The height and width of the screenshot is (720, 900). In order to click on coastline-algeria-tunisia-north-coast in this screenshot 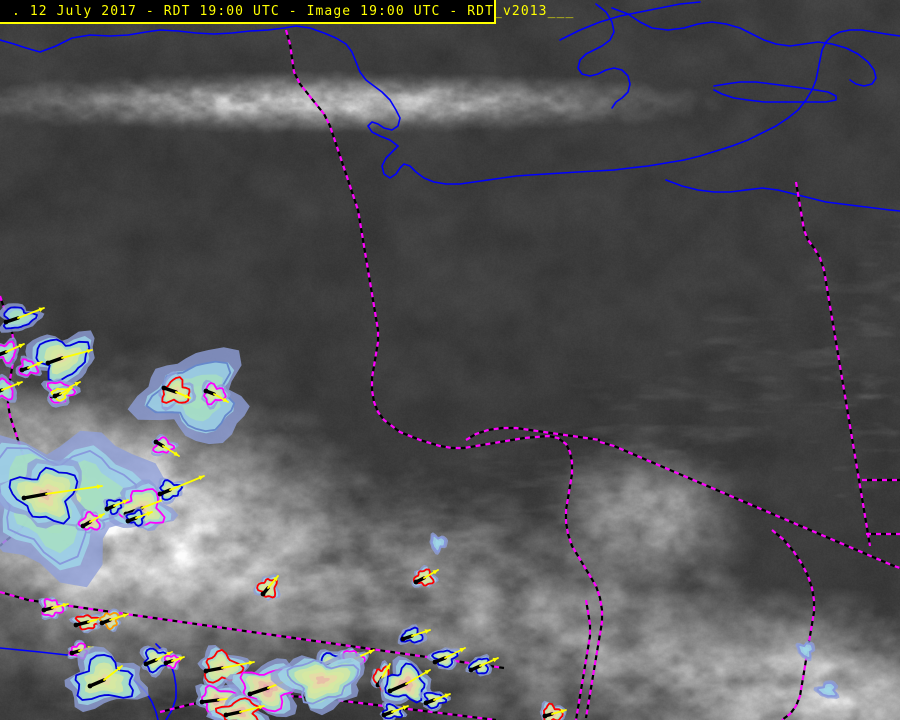, I will do `click(200, 86)`.